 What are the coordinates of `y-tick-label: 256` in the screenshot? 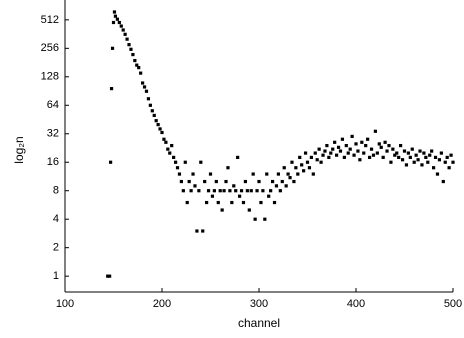 It's located at (50, 48).